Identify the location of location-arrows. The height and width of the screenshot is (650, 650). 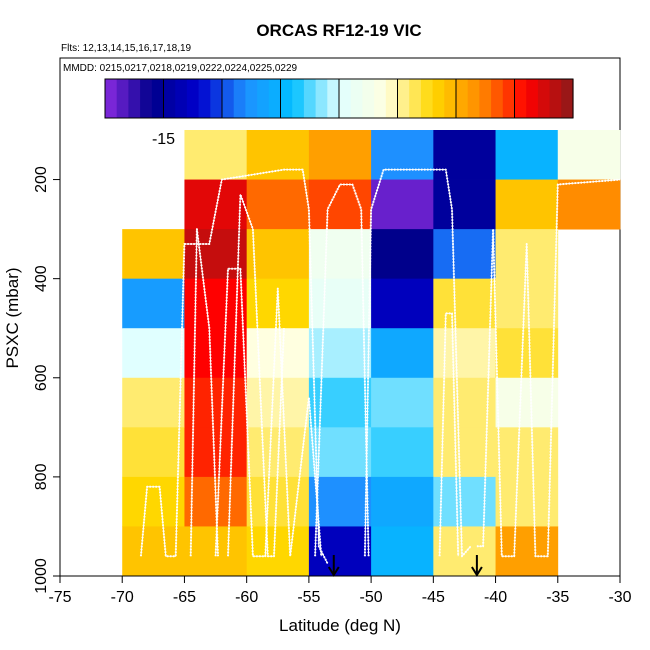
(405, 566).